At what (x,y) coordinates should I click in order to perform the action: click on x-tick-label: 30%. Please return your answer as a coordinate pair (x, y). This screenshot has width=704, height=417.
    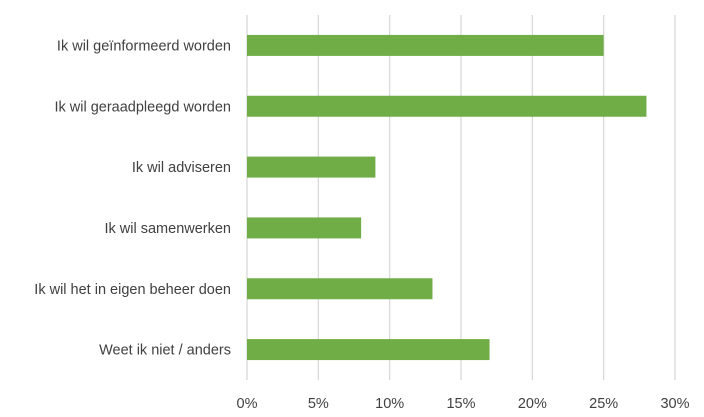
    Looking at the image, I should click on (674, 404).